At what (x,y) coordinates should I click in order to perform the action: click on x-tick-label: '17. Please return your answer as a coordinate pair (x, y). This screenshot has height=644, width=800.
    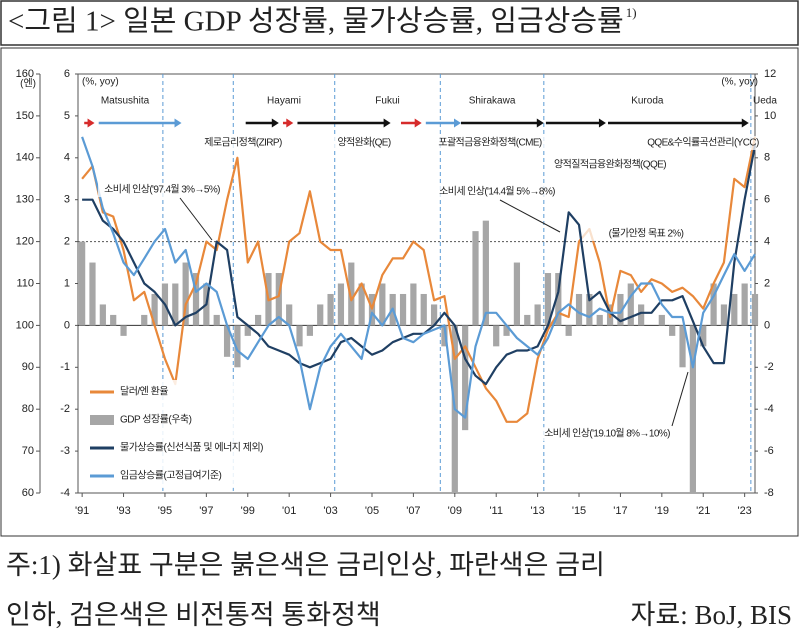
    Looking at the image, I should click on (620, 511).